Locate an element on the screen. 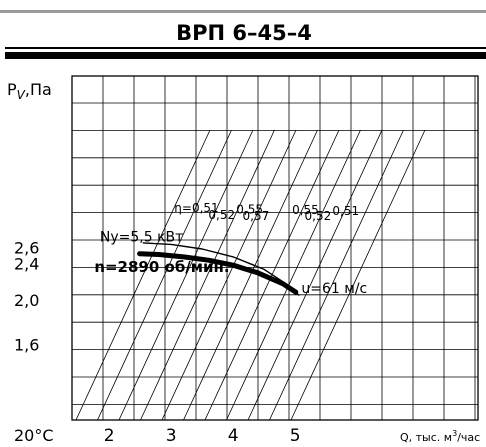  title-underline-thin is located at coordinates (245, 48).